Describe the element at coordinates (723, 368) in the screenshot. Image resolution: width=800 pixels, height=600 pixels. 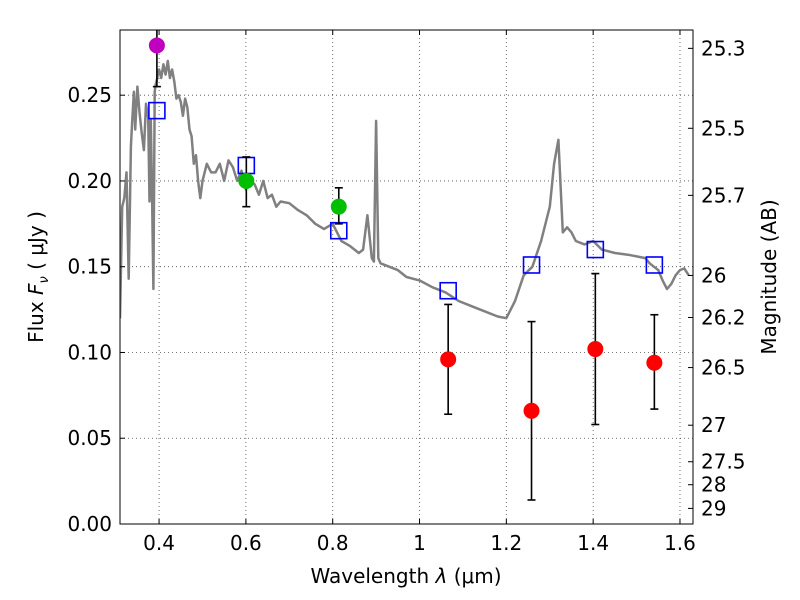
I see `y2-tick-label: 26.5` at that location.